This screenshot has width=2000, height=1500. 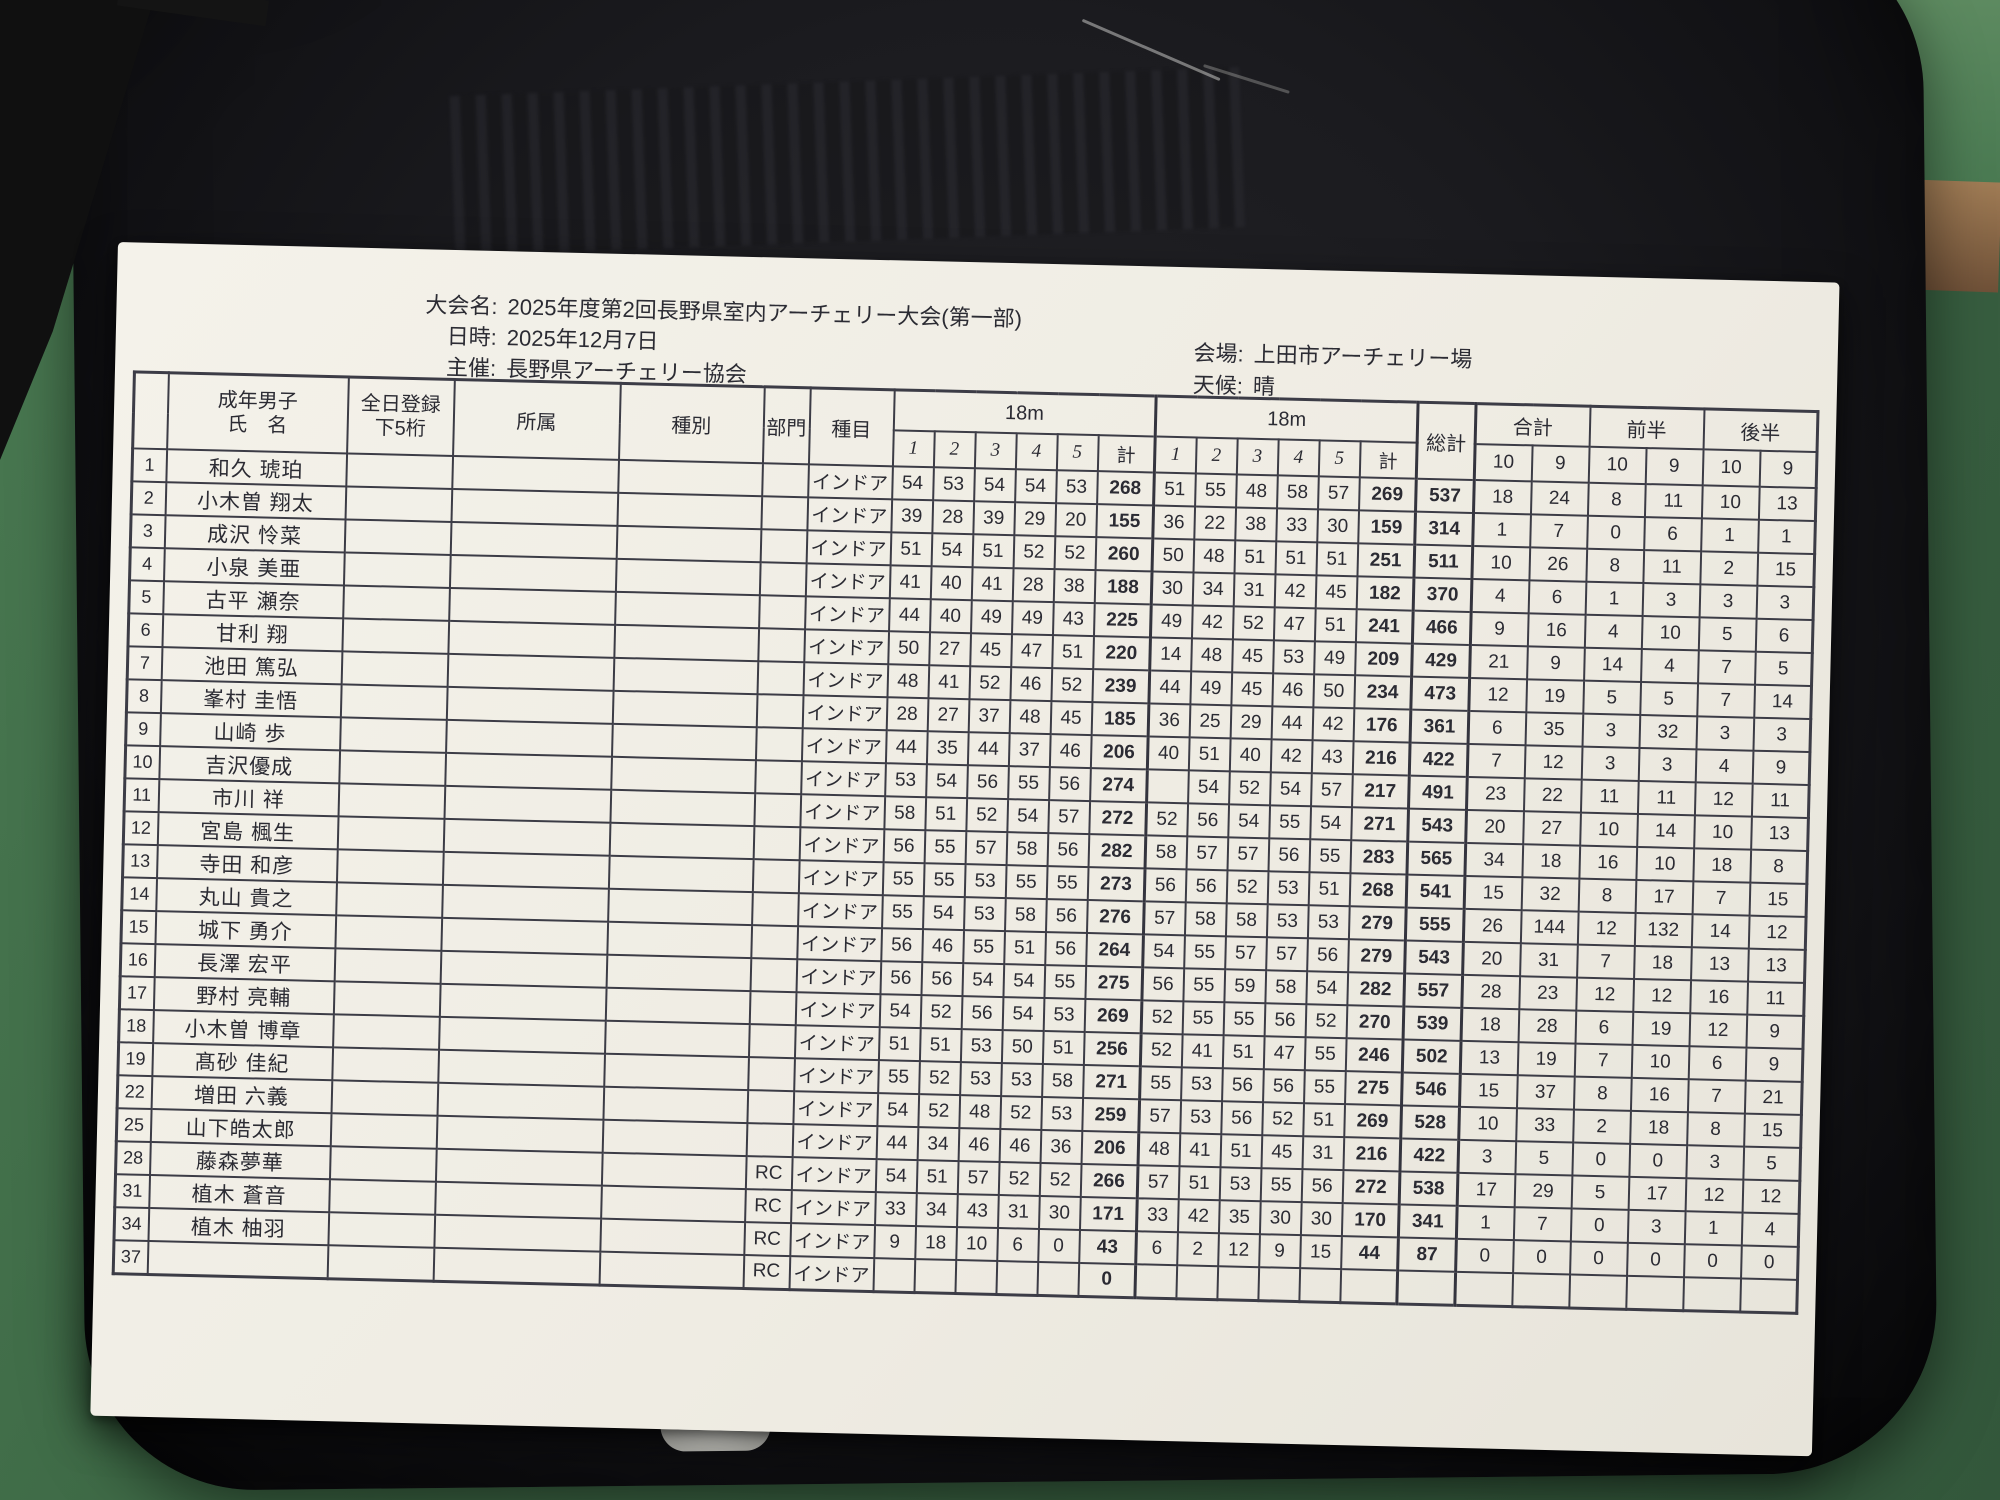 I want to click on arrow-score: 9, so click(x=894, y=1242).